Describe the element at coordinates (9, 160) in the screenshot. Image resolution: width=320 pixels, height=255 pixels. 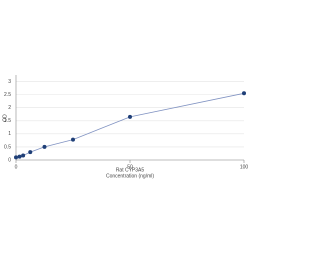
I see `y-tick-label: 0` at that location.